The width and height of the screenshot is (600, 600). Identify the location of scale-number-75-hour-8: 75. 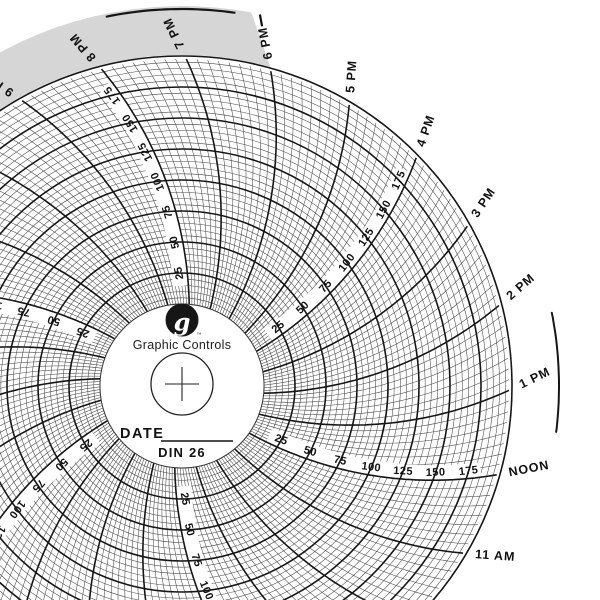
(196, 560).